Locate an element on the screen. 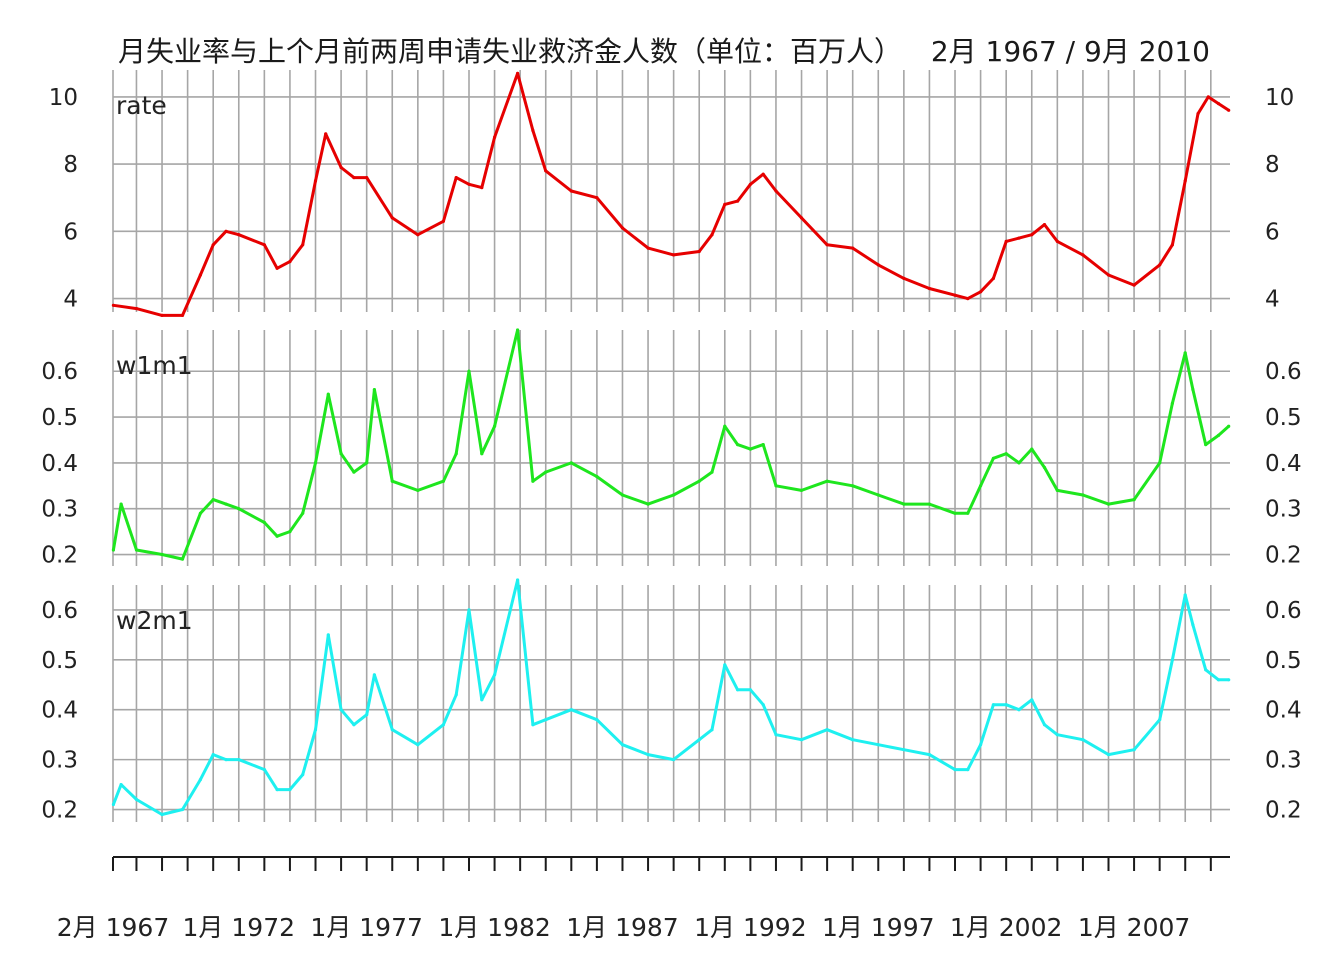  x-tick-label: 1月 1992 is located at coordinates (750, 927).